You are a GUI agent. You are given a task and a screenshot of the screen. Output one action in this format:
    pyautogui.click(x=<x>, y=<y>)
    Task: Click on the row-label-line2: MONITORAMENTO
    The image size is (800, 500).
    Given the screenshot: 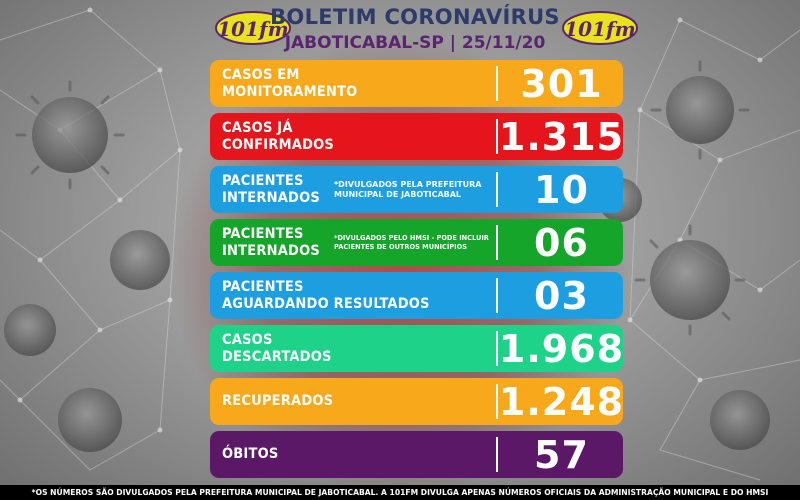 What is the action you would take?
    pyautogui.click(x=290, y=91)
    